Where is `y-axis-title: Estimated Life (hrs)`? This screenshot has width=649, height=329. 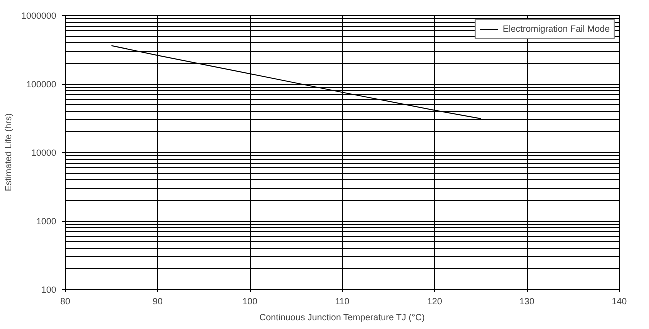 y-axis-title: Estimated Life (hrs) is located at coordinates (8, 152).